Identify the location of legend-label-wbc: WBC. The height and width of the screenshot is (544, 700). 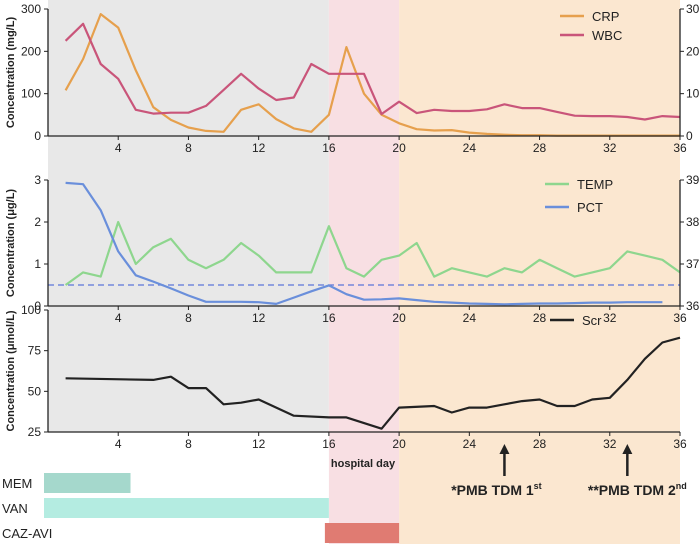
(607, 35).